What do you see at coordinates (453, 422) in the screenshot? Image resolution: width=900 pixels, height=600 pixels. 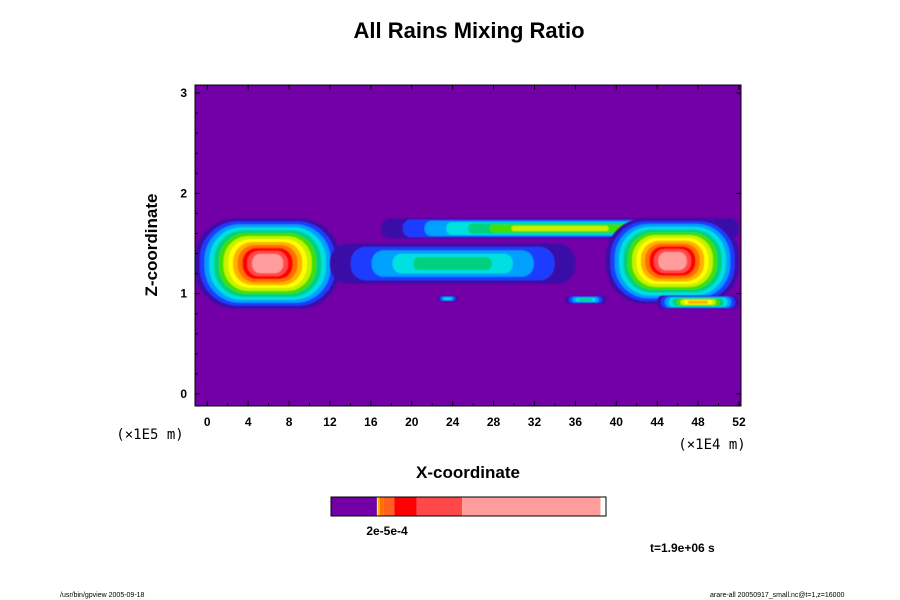 I see `x-tick-label: 24` at bounding box center [453, 422].